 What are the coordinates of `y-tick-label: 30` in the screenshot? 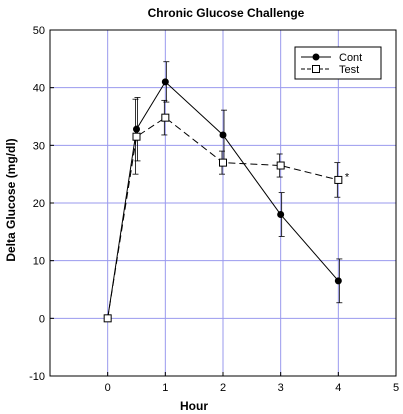 It's located at (39, 146).